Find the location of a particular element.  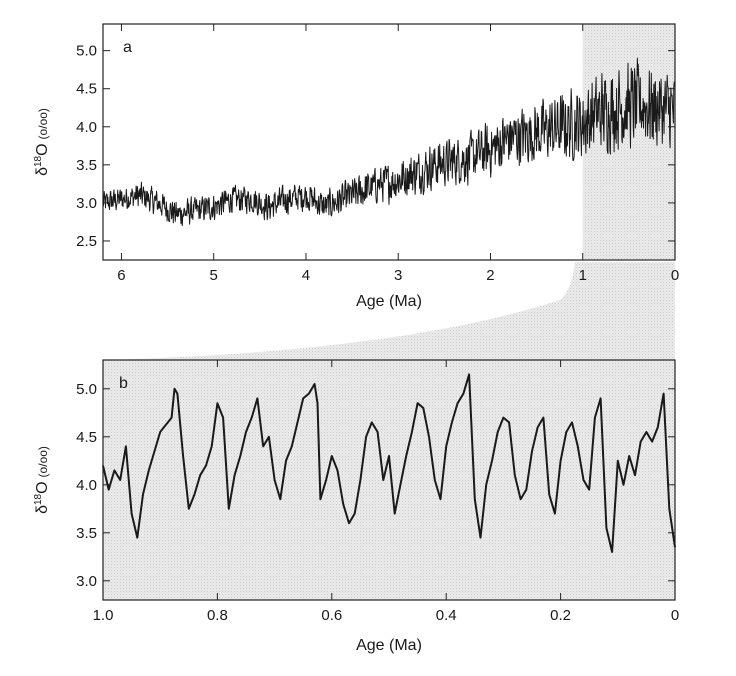

panel-b-ylabel-unit: (o/oo) is located at coordinates (43, 461).